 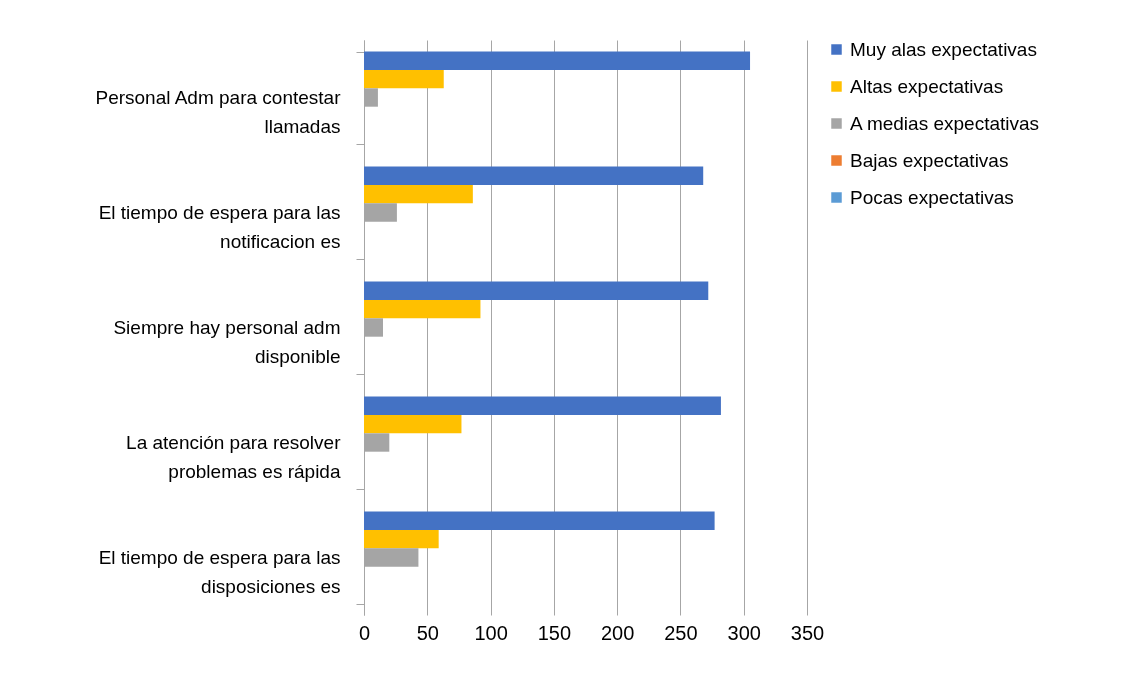 What do you see at coordinates (681, 632) in the screenshot?
I see `x-tick-label: 250` at bounding box center [681, 632].